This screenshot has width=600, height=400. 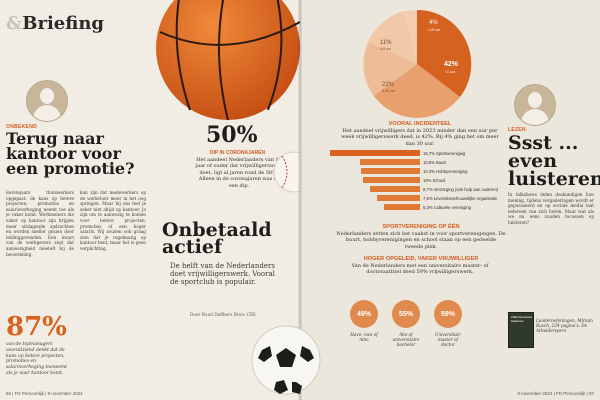 What do you see at coordinates (386, 49) in the screenshot?
I see `pie-sublabel: 0-5 uur` at bounding box center [386, 49].